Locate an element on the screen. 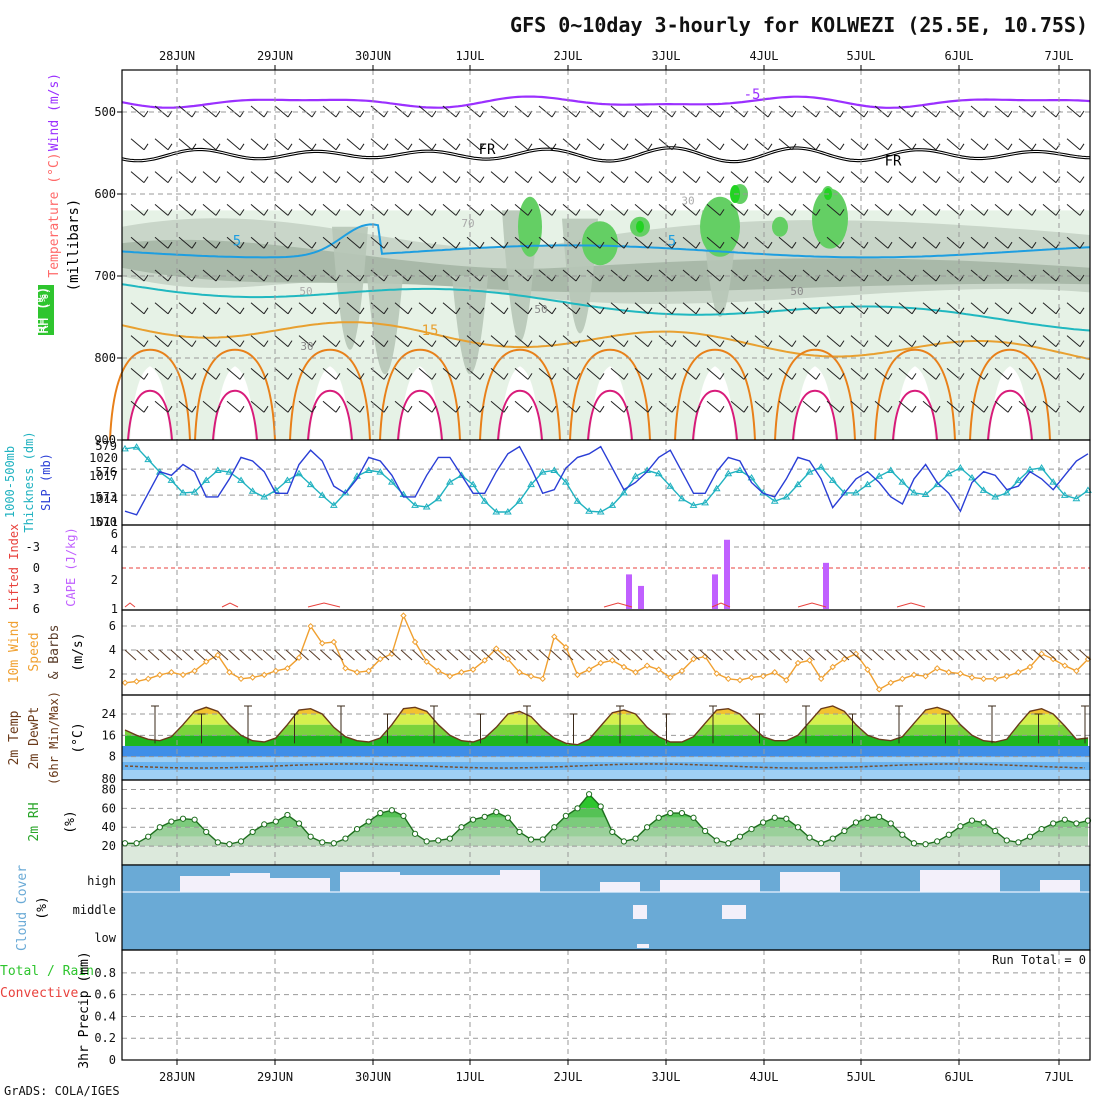 The width and height of the screenshot is (1100, 1100). ylabel-precip-total: Total / Rain is located at coordinates (47, 971).